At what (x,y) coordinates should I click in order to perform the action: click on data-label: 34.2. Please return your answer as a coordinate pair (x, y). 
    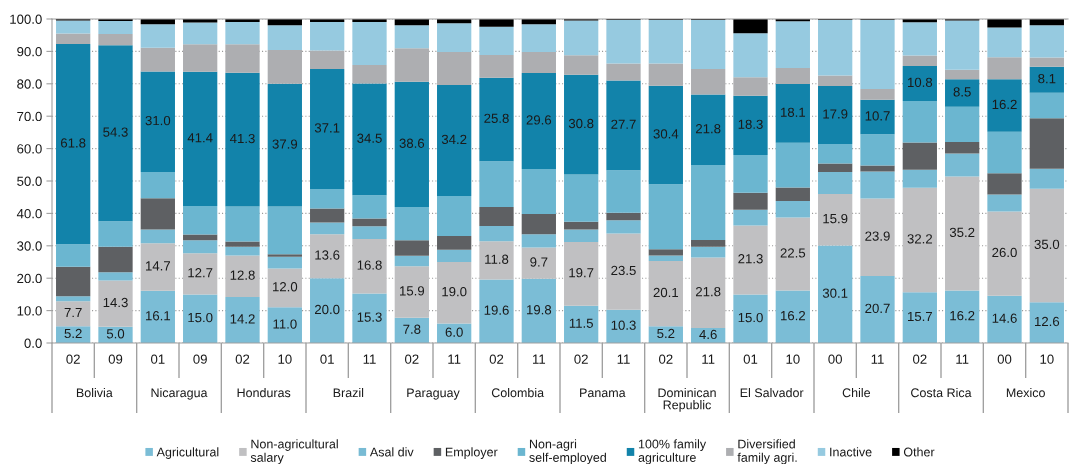
    Looking at the image, I should click on (454, 139).